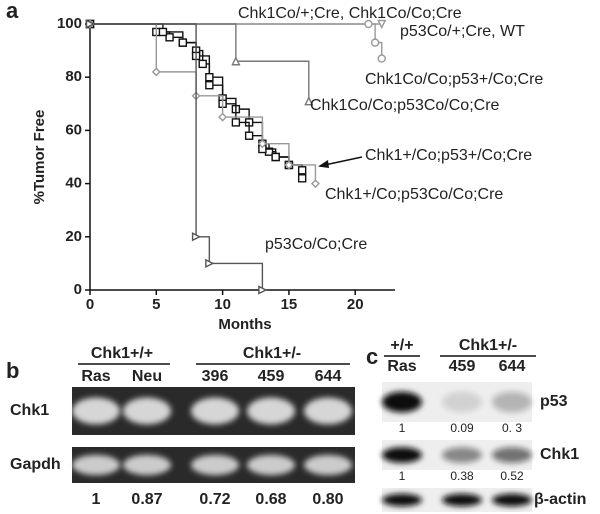 This screenshot has height=514, width=600. What do you see at coordinates (512, 476) in the screenshot?
I see `ratio: 0.52` at bounding box center [512, 476].